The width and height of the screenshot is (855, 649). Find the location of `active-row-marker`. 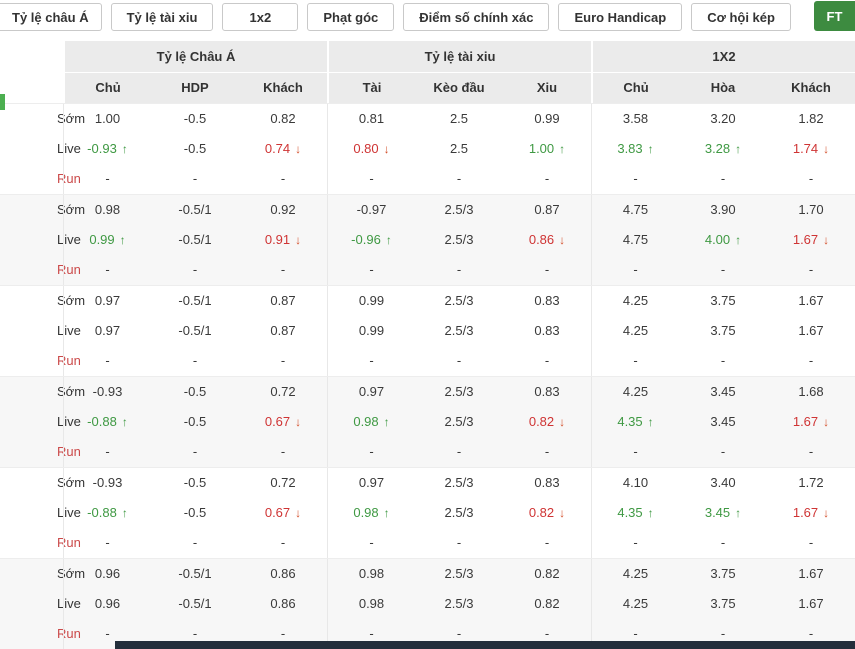

active-row-marker is located at coordinates (2, 102).